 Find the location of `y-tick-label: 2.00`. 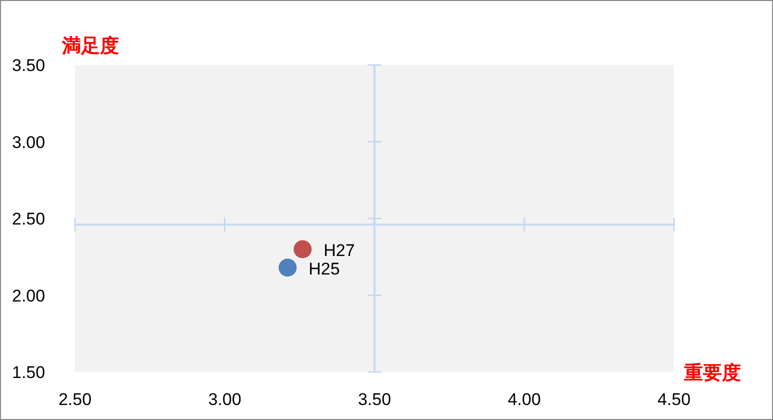

y-tick-label: 2.00 is located at coordinates (29, 296).